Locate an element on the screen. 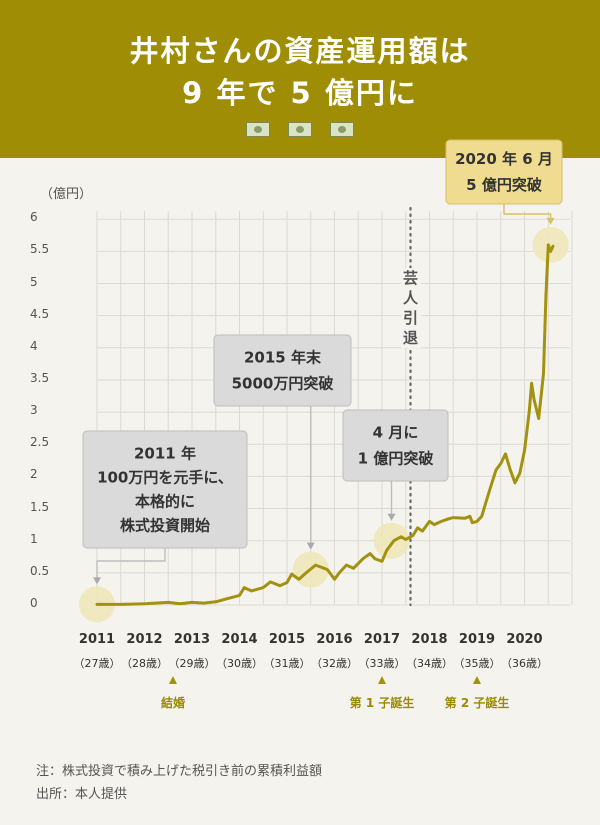  retirement-label-char: 引 is located at coordinates (410, 318).